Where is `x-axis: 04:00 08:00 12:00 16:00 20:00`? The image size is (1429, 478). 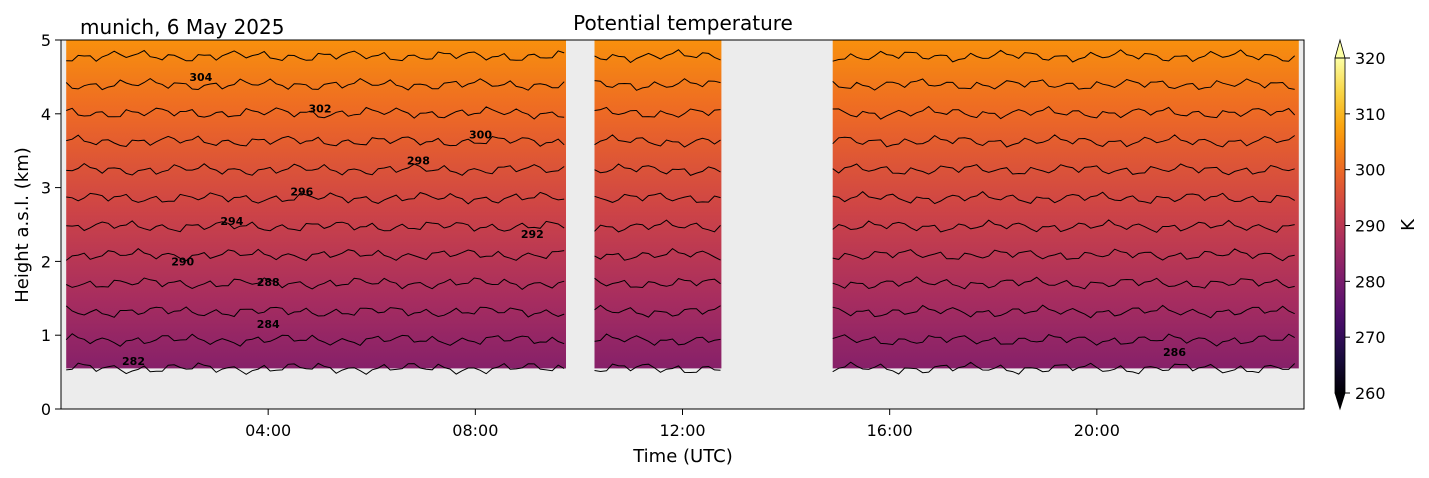
x-axis: 04:00 08:00 12:00 16:00 20:00 is located at coordinates (682, 424).